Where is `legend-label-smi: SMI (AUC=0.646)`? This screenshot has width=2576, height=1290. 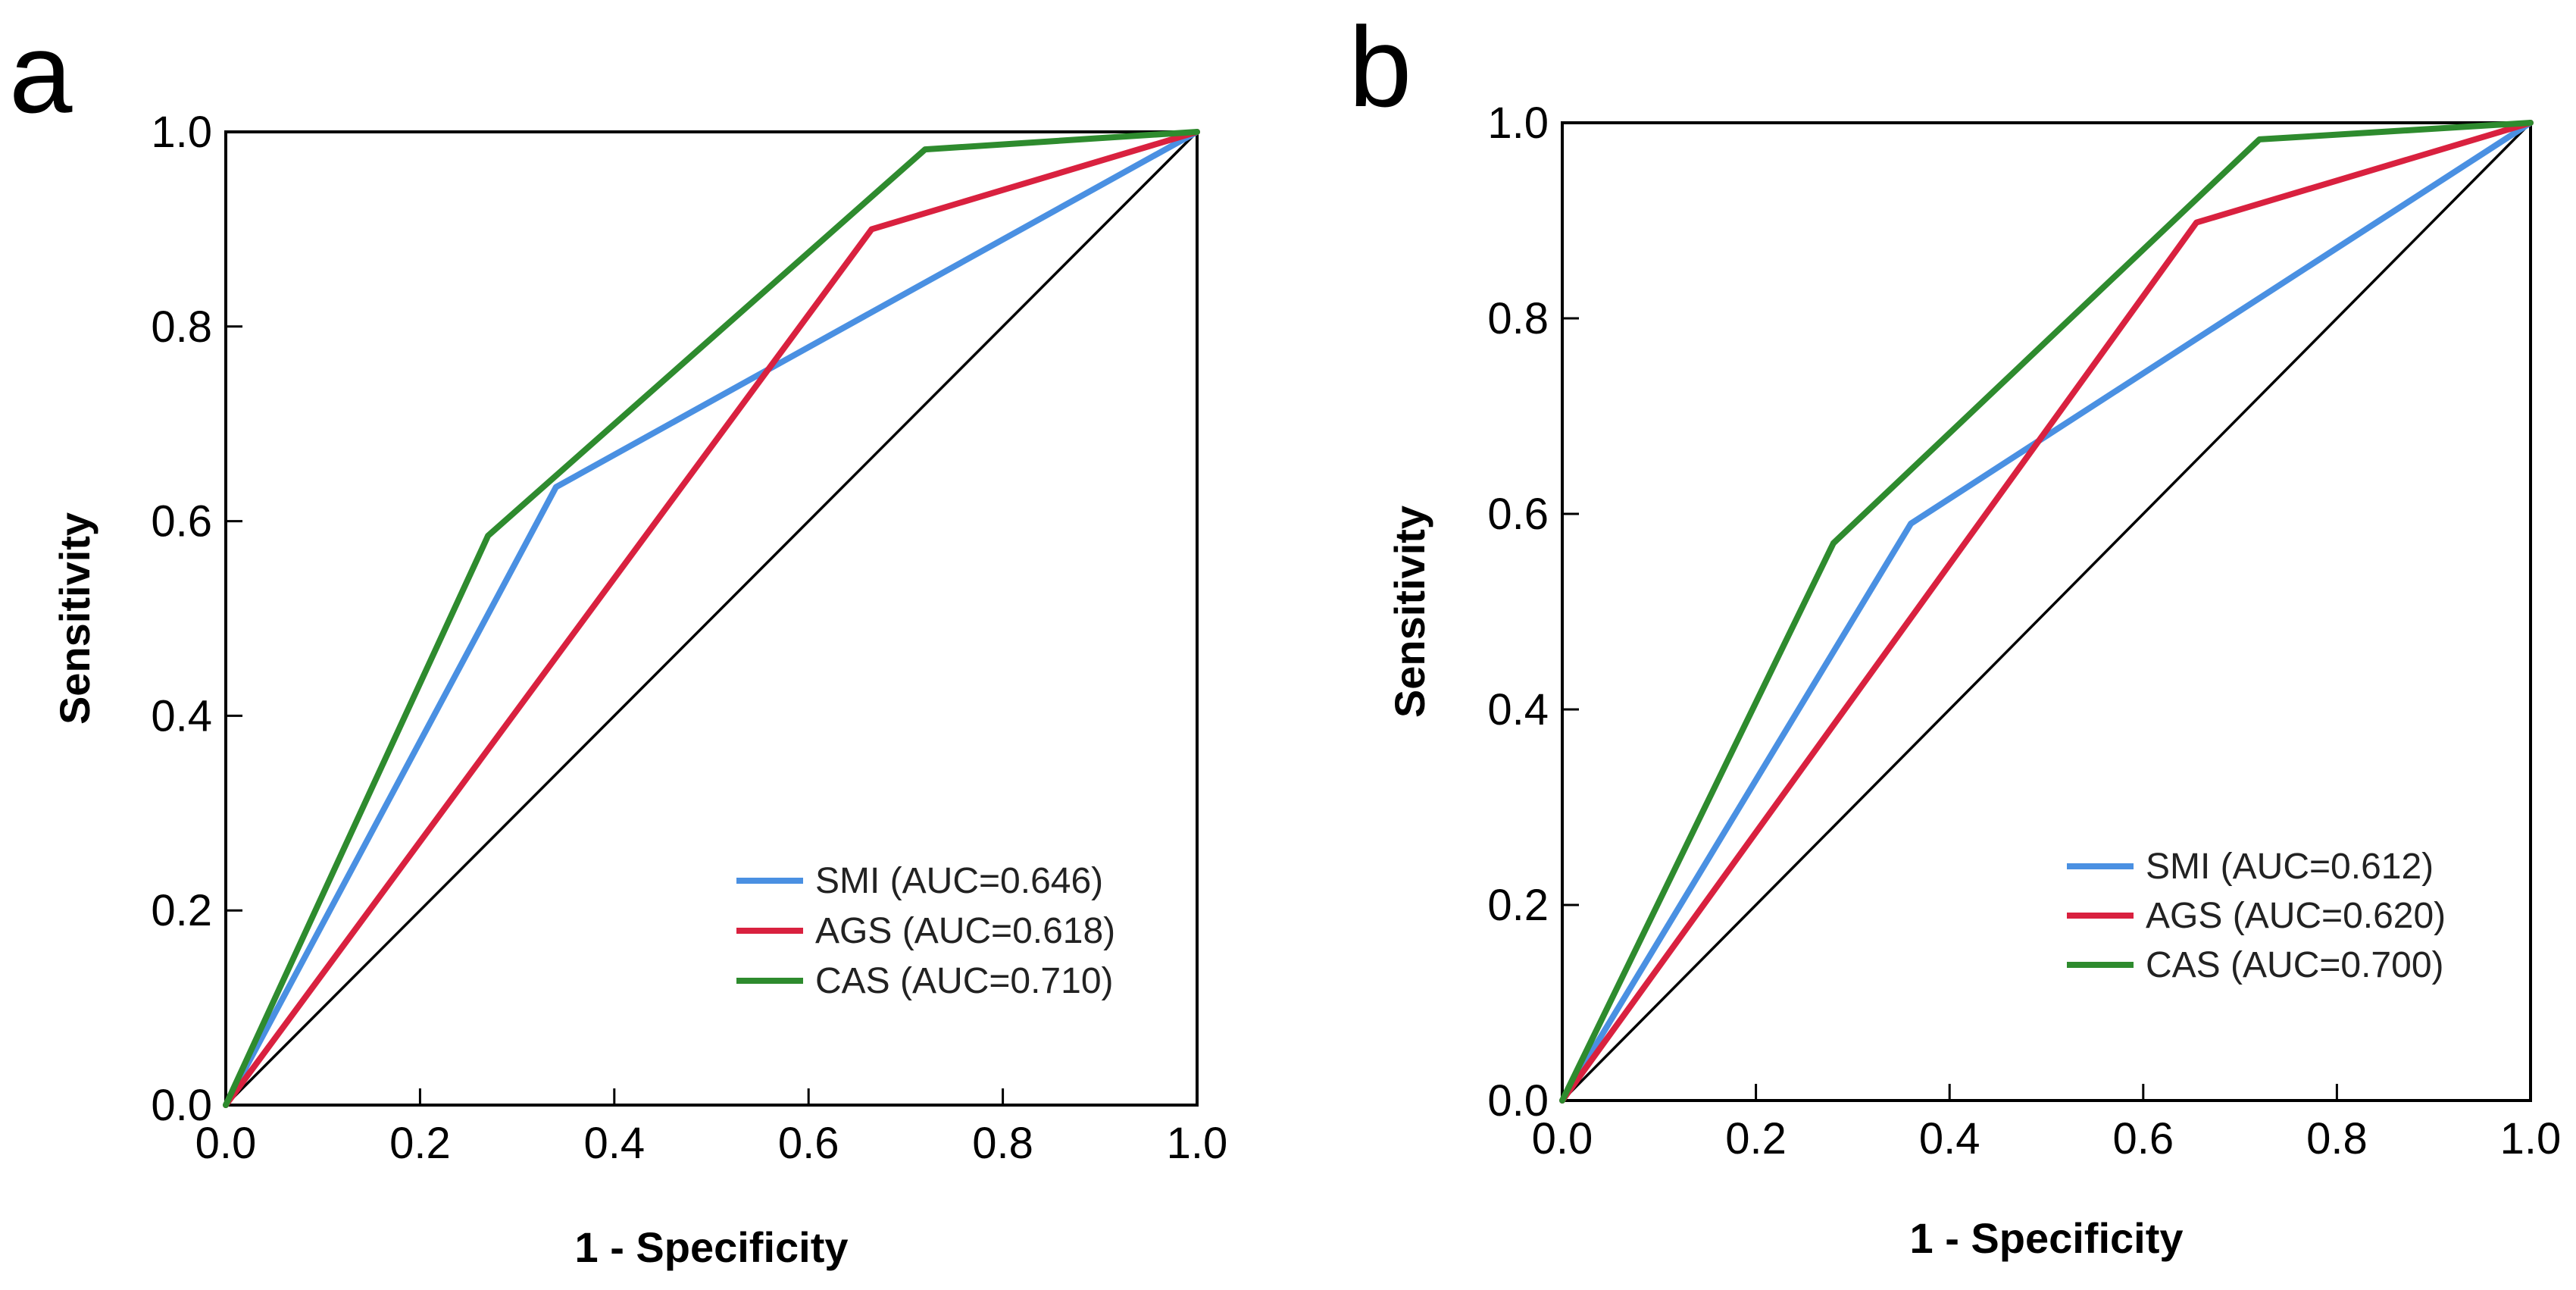 legend-label-smi: SMI (AUC=0.646) is located at coordinates (959, 881).